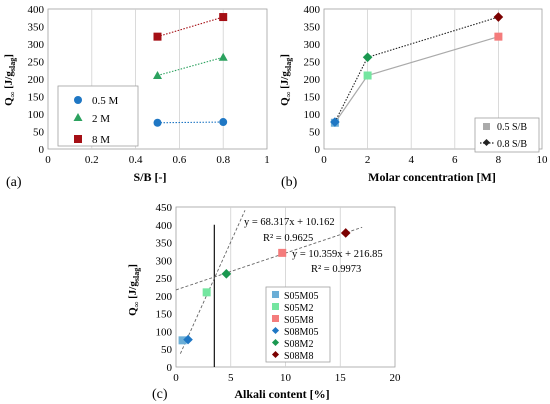 The height and width of the screenshot is (404, 550). I want to click on trend-eq-1: y = 68.317x + 10.162, so click(289, 222).